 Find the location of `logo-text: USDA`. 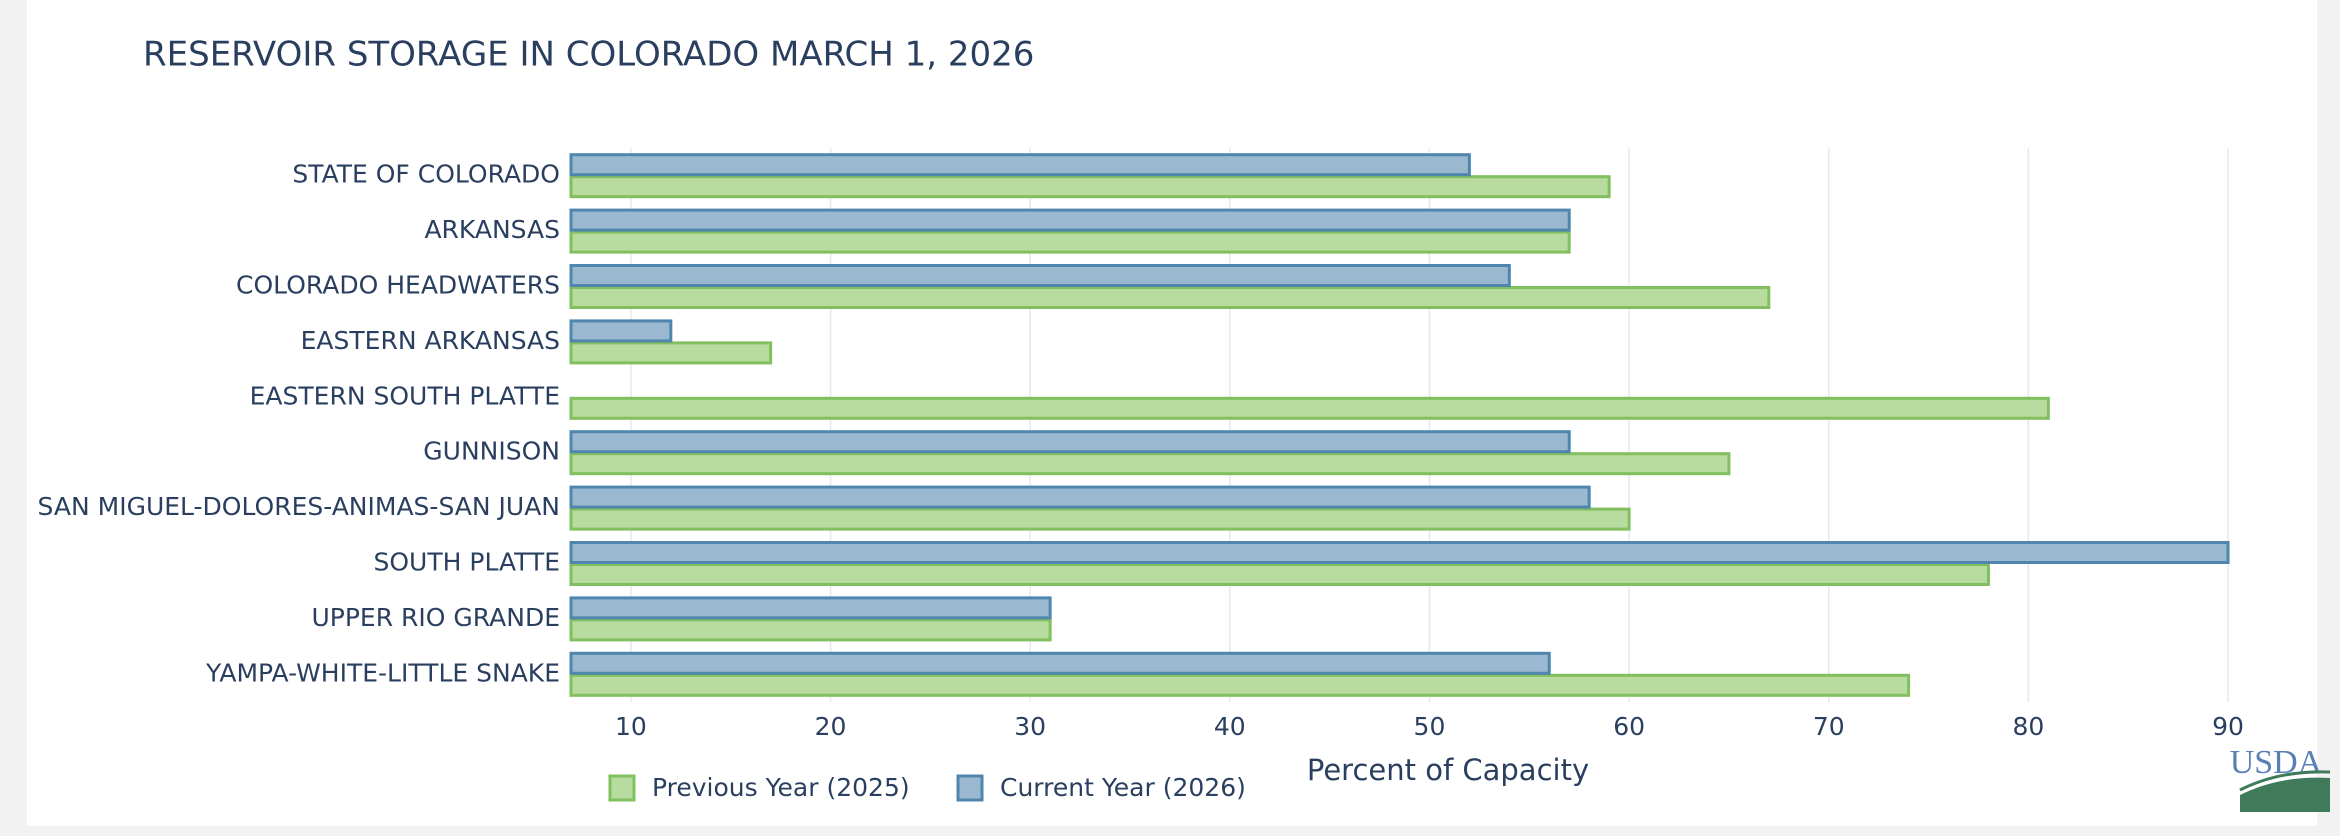

logo-text: USDA is located at coordinates (2276, 762).